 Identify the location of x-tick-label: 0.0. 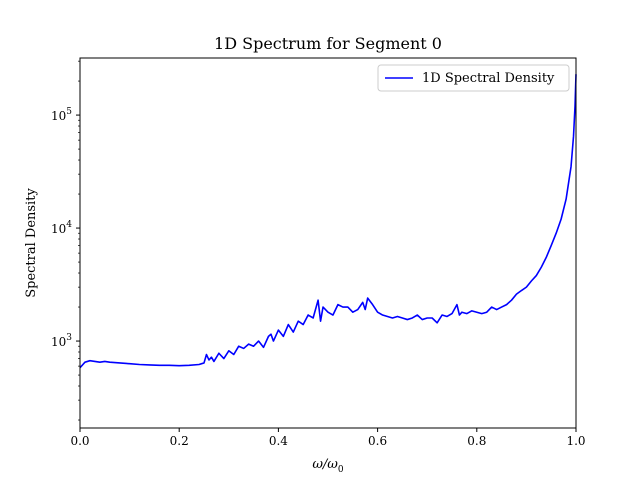
(79, 441).